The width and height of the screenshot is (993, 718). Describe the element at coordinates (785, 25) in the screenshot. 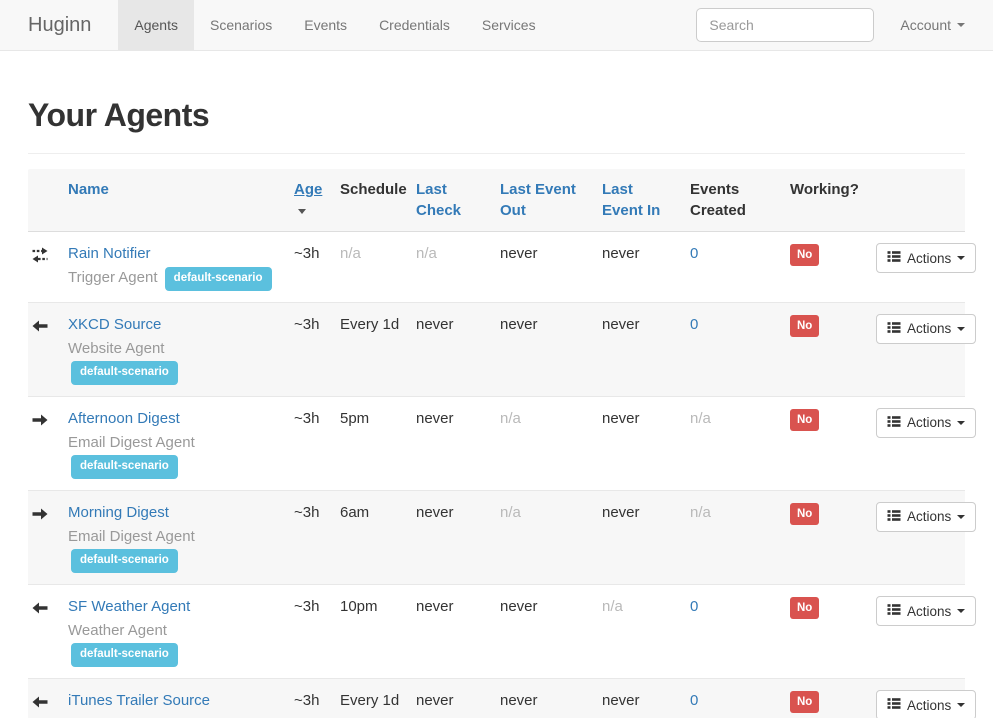

I see `search-input` at that location.